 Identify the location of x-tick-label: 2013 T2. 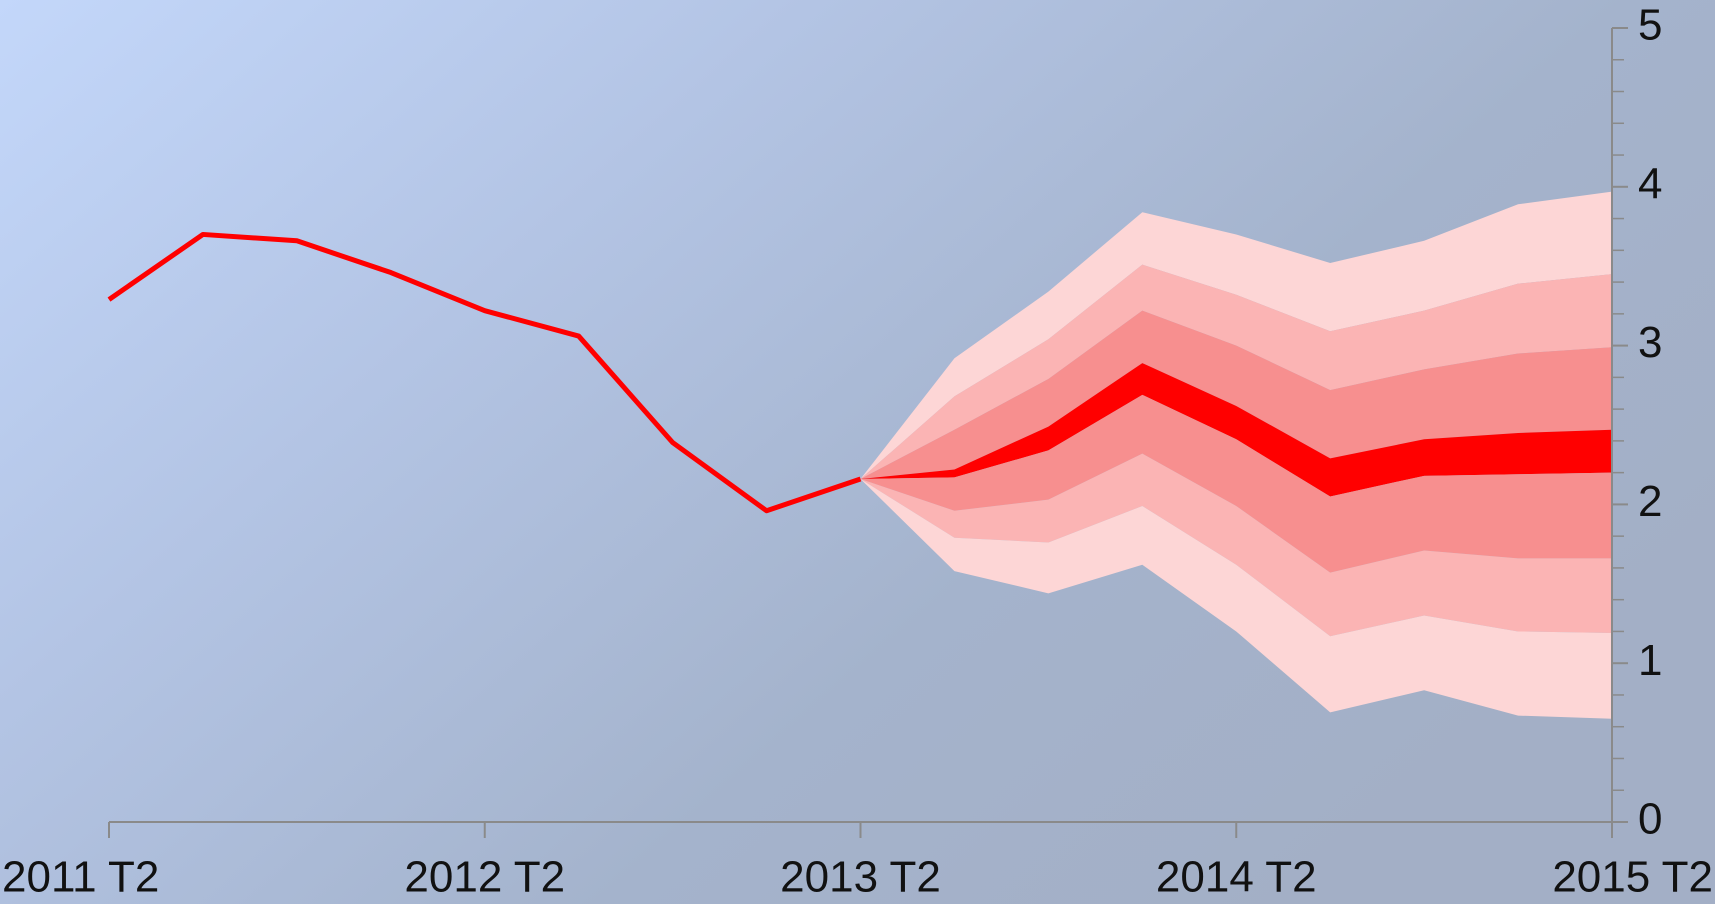
(860, 877).